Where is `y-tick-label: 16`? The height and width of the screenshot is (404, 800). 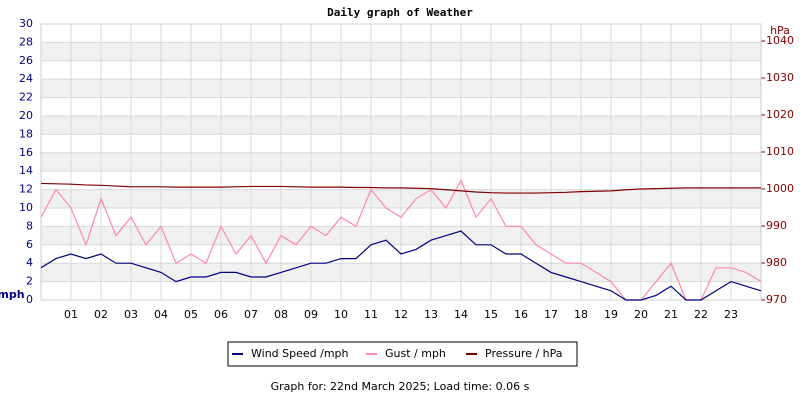
y-tick-label: 16 is located at coordinates (26, 152).